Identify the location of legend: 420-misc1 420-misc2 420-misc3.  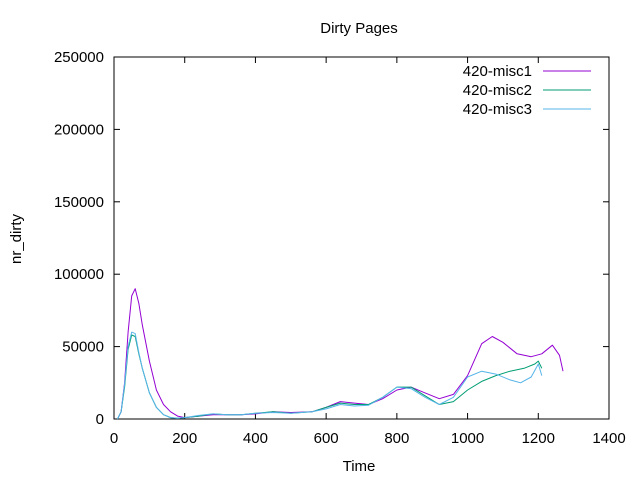
(527, 90).